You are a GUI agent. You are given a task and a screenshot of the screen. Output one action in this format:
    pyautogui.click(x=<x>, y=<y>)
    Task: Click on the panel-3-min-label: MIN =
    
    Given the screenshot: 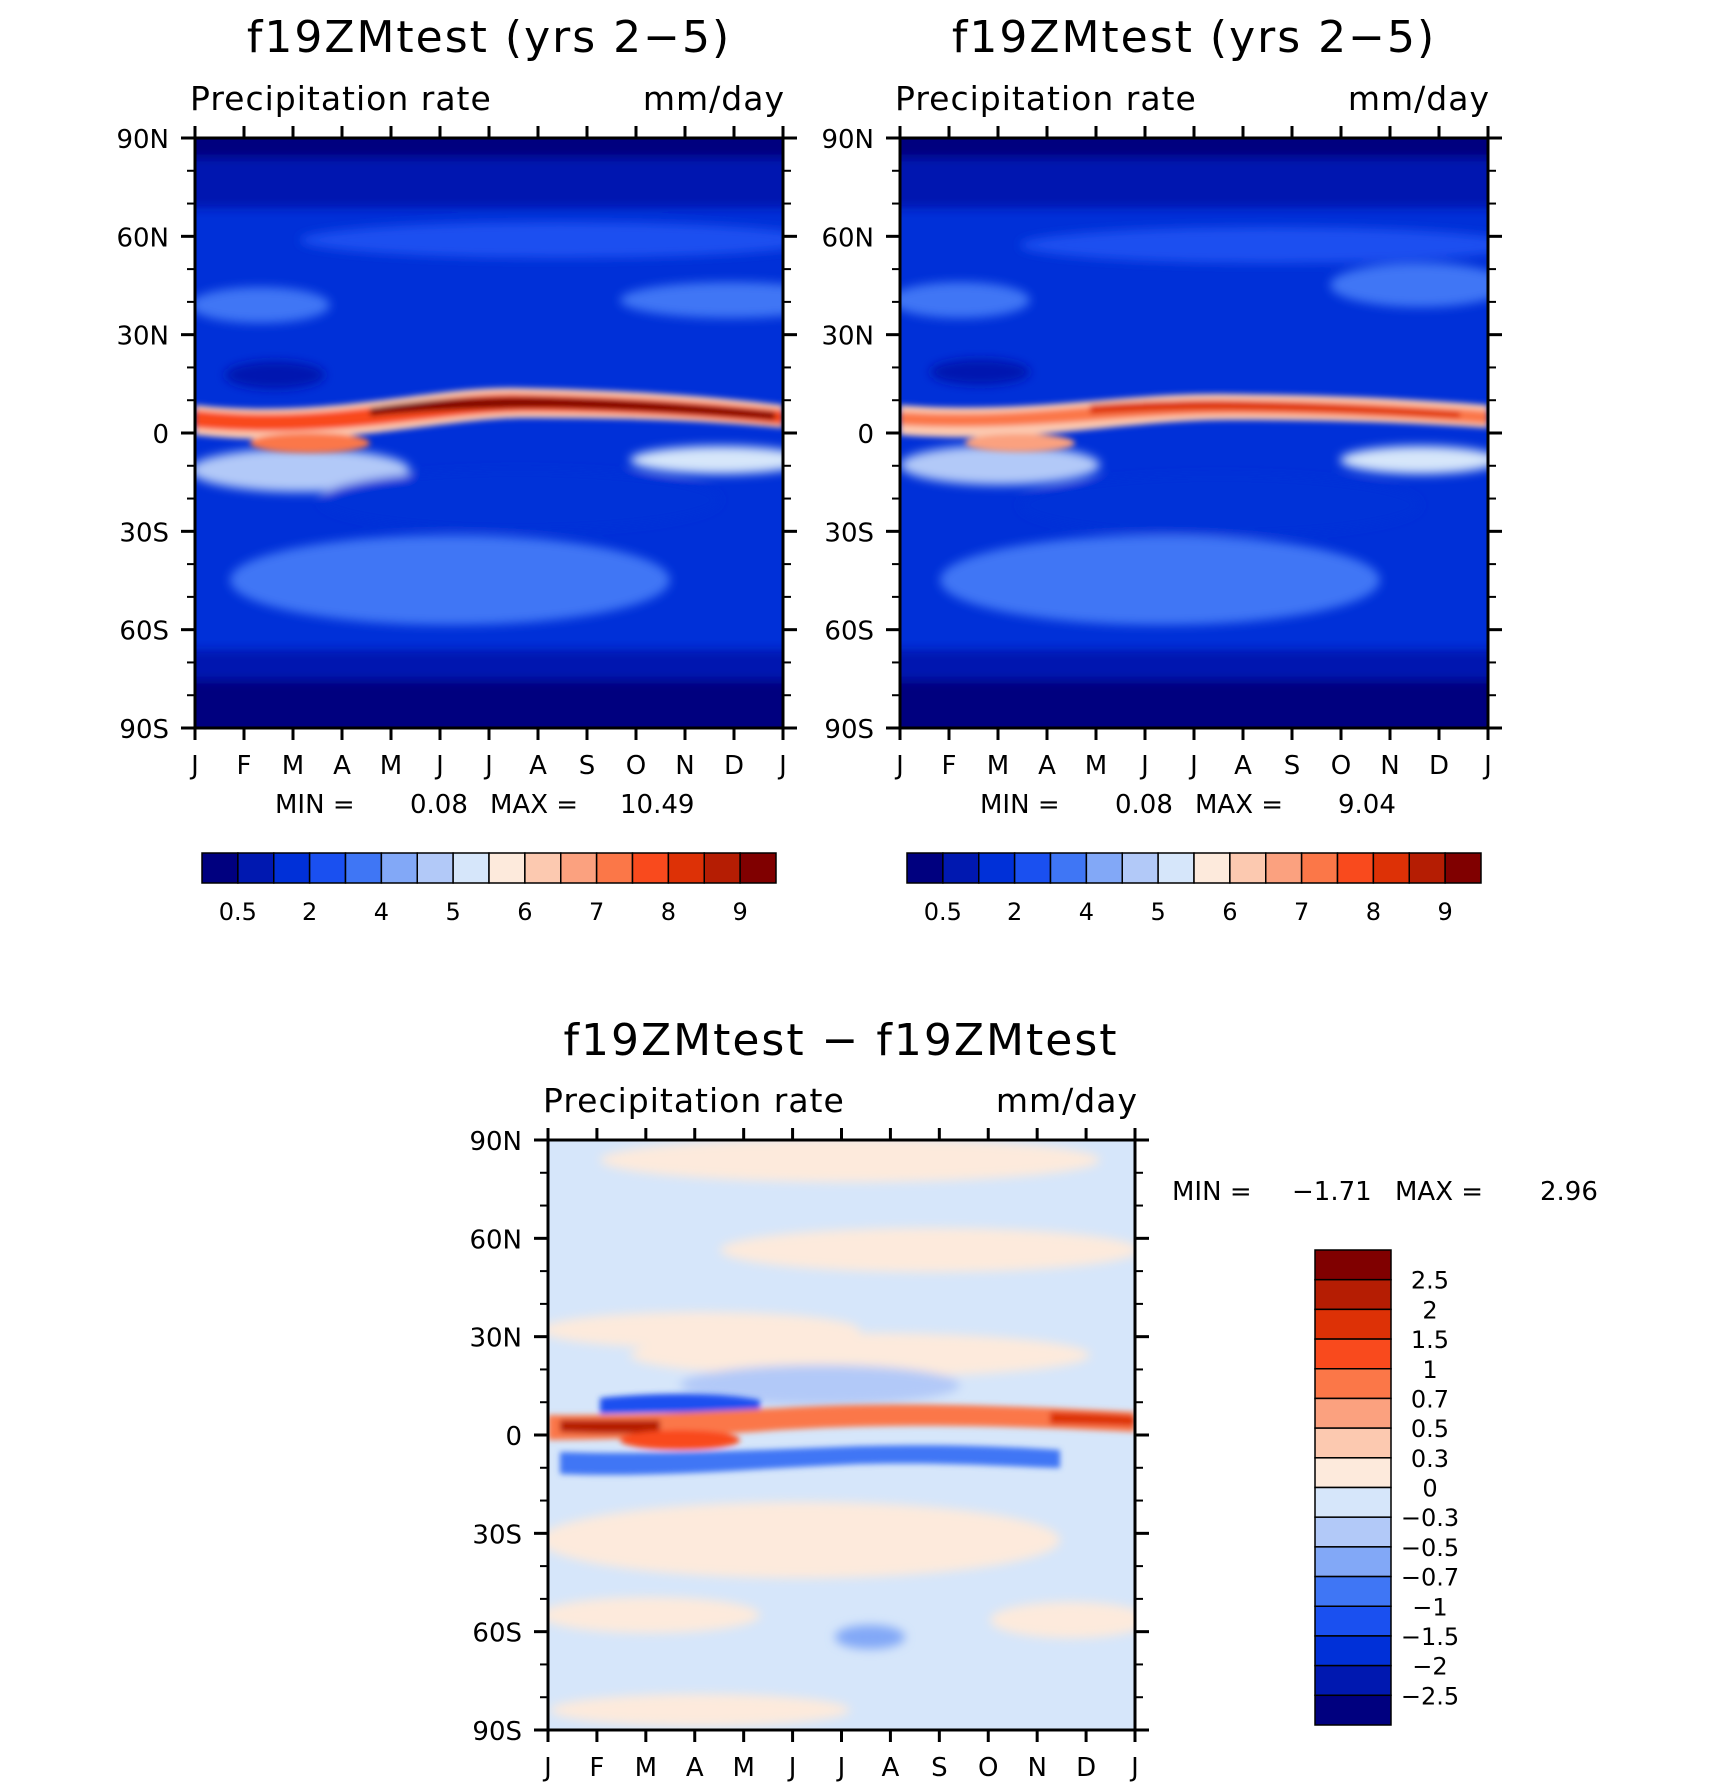 What is the action you would take?
    pyautogui.click(x=1212, y=1192)
    